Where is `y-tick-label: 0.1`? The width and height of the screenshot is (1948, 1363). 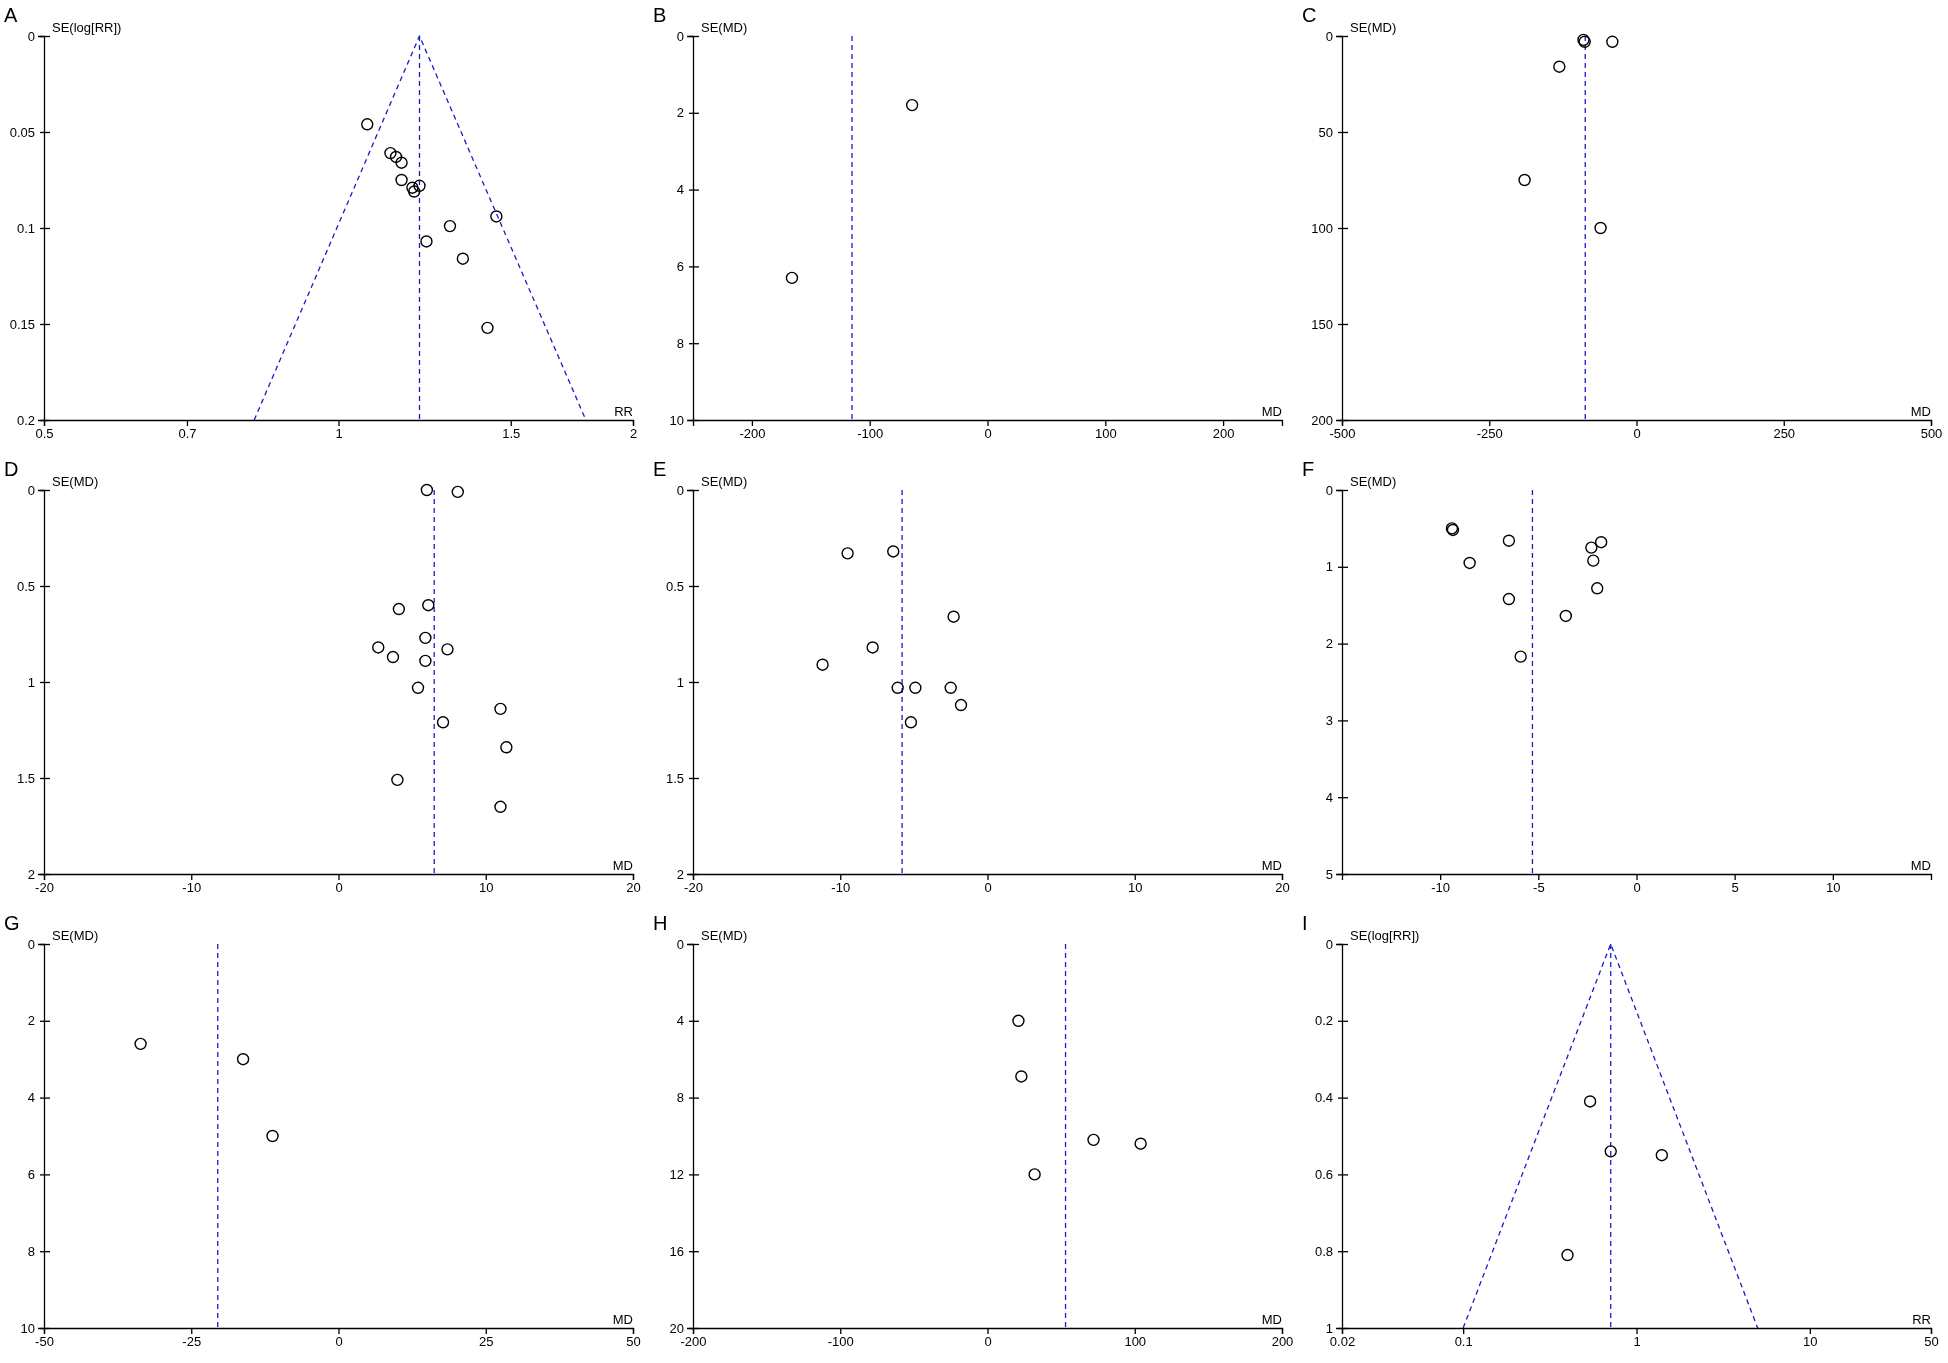
y-tick-label: 0.1 is located at coordinates (25, 228).